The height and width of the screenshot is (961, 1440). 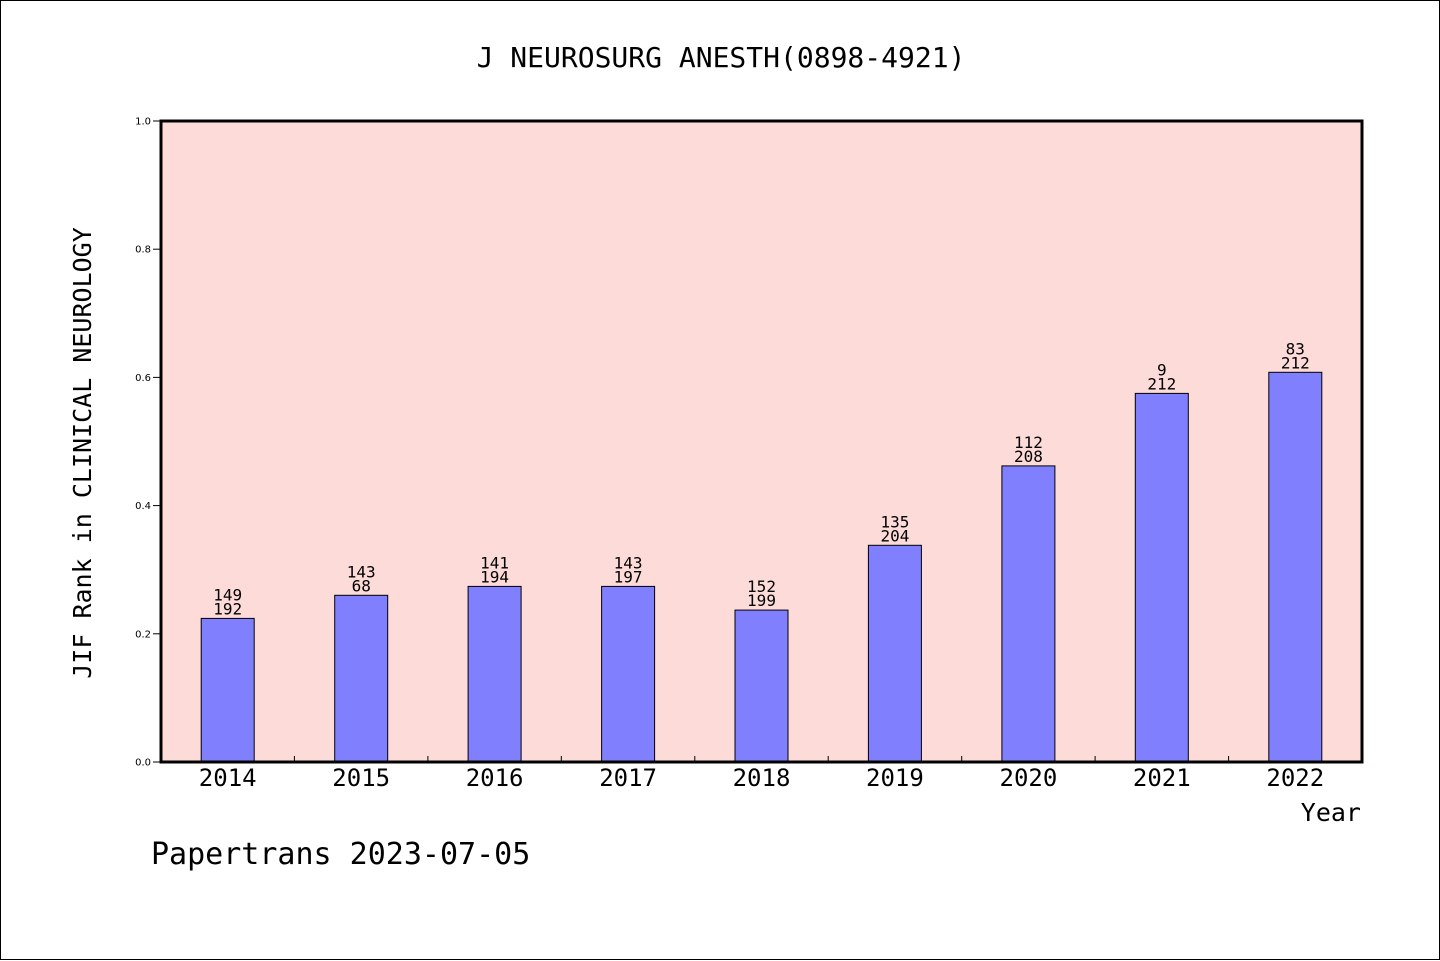 I want to click on chart-title: J NEUROSURG ANESTH(0898-4921), so click(x=721, y=57).